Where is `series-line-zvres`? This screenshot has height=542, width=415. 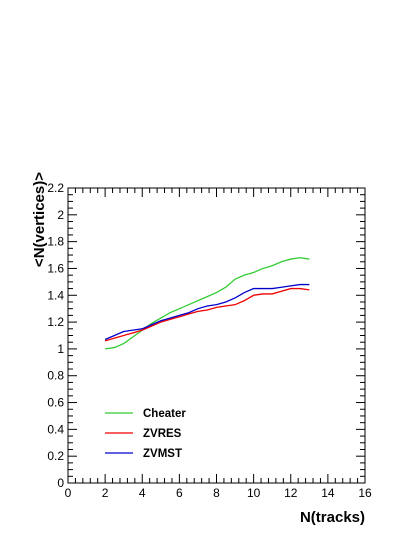
series-line-zvres is located at coordinates (207, 314).